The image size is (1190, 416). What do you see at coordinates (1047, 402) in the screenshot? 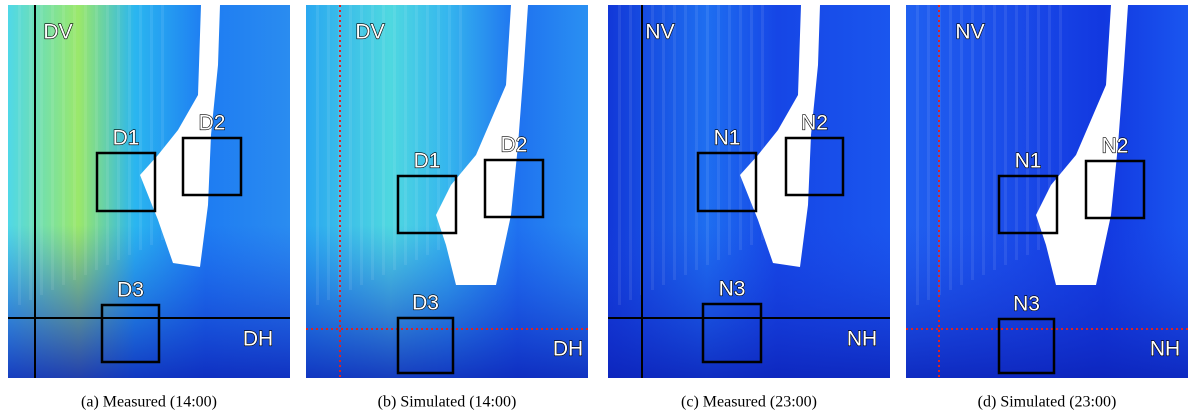
I see `caption: (d) Simulated (23:00)` at bounding box center [1047, 402].